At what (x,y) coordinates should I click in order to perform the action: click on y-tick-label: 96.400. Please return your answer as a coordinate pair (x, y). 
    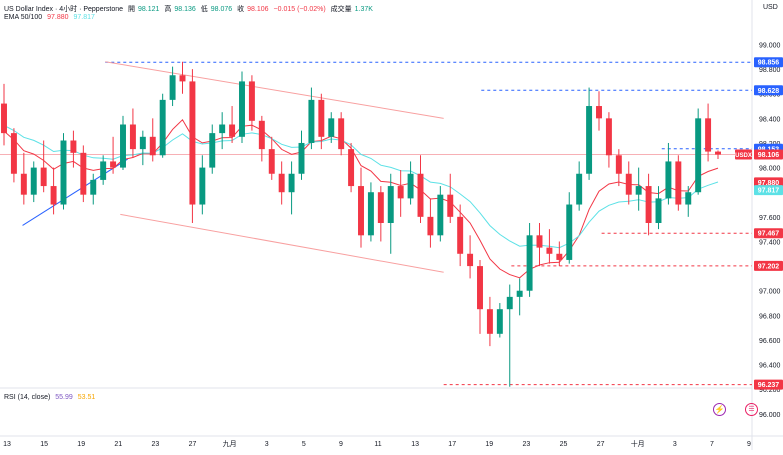
    Looking at the image, I should click on (770, 366).